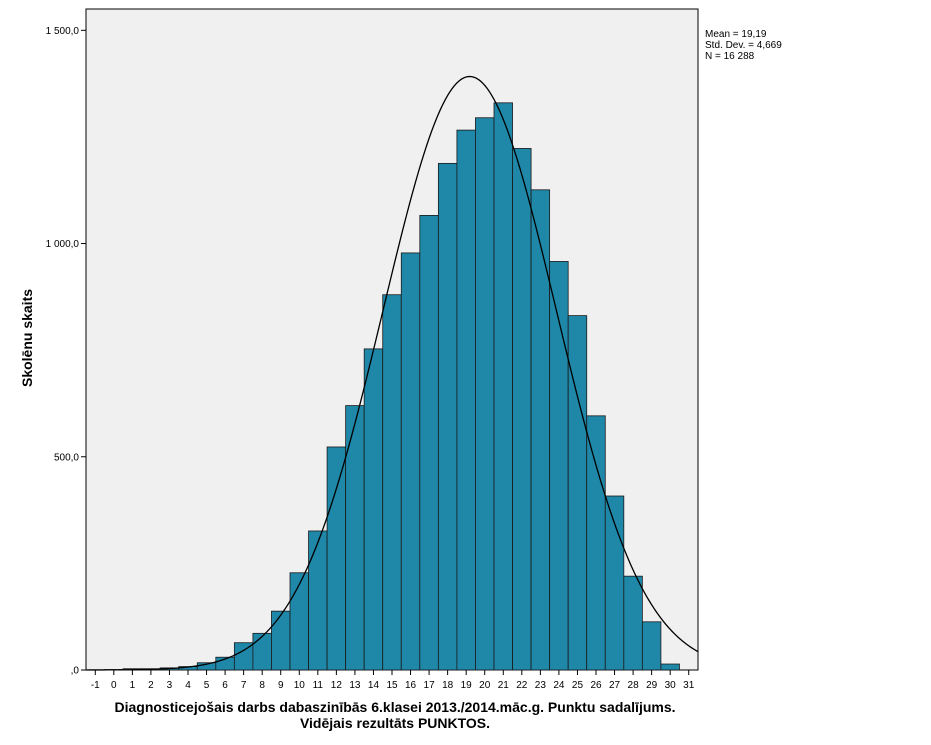  I want to click on y-axis: ,0 500,0 1 000,0 1 500,0, so click(66, 351).